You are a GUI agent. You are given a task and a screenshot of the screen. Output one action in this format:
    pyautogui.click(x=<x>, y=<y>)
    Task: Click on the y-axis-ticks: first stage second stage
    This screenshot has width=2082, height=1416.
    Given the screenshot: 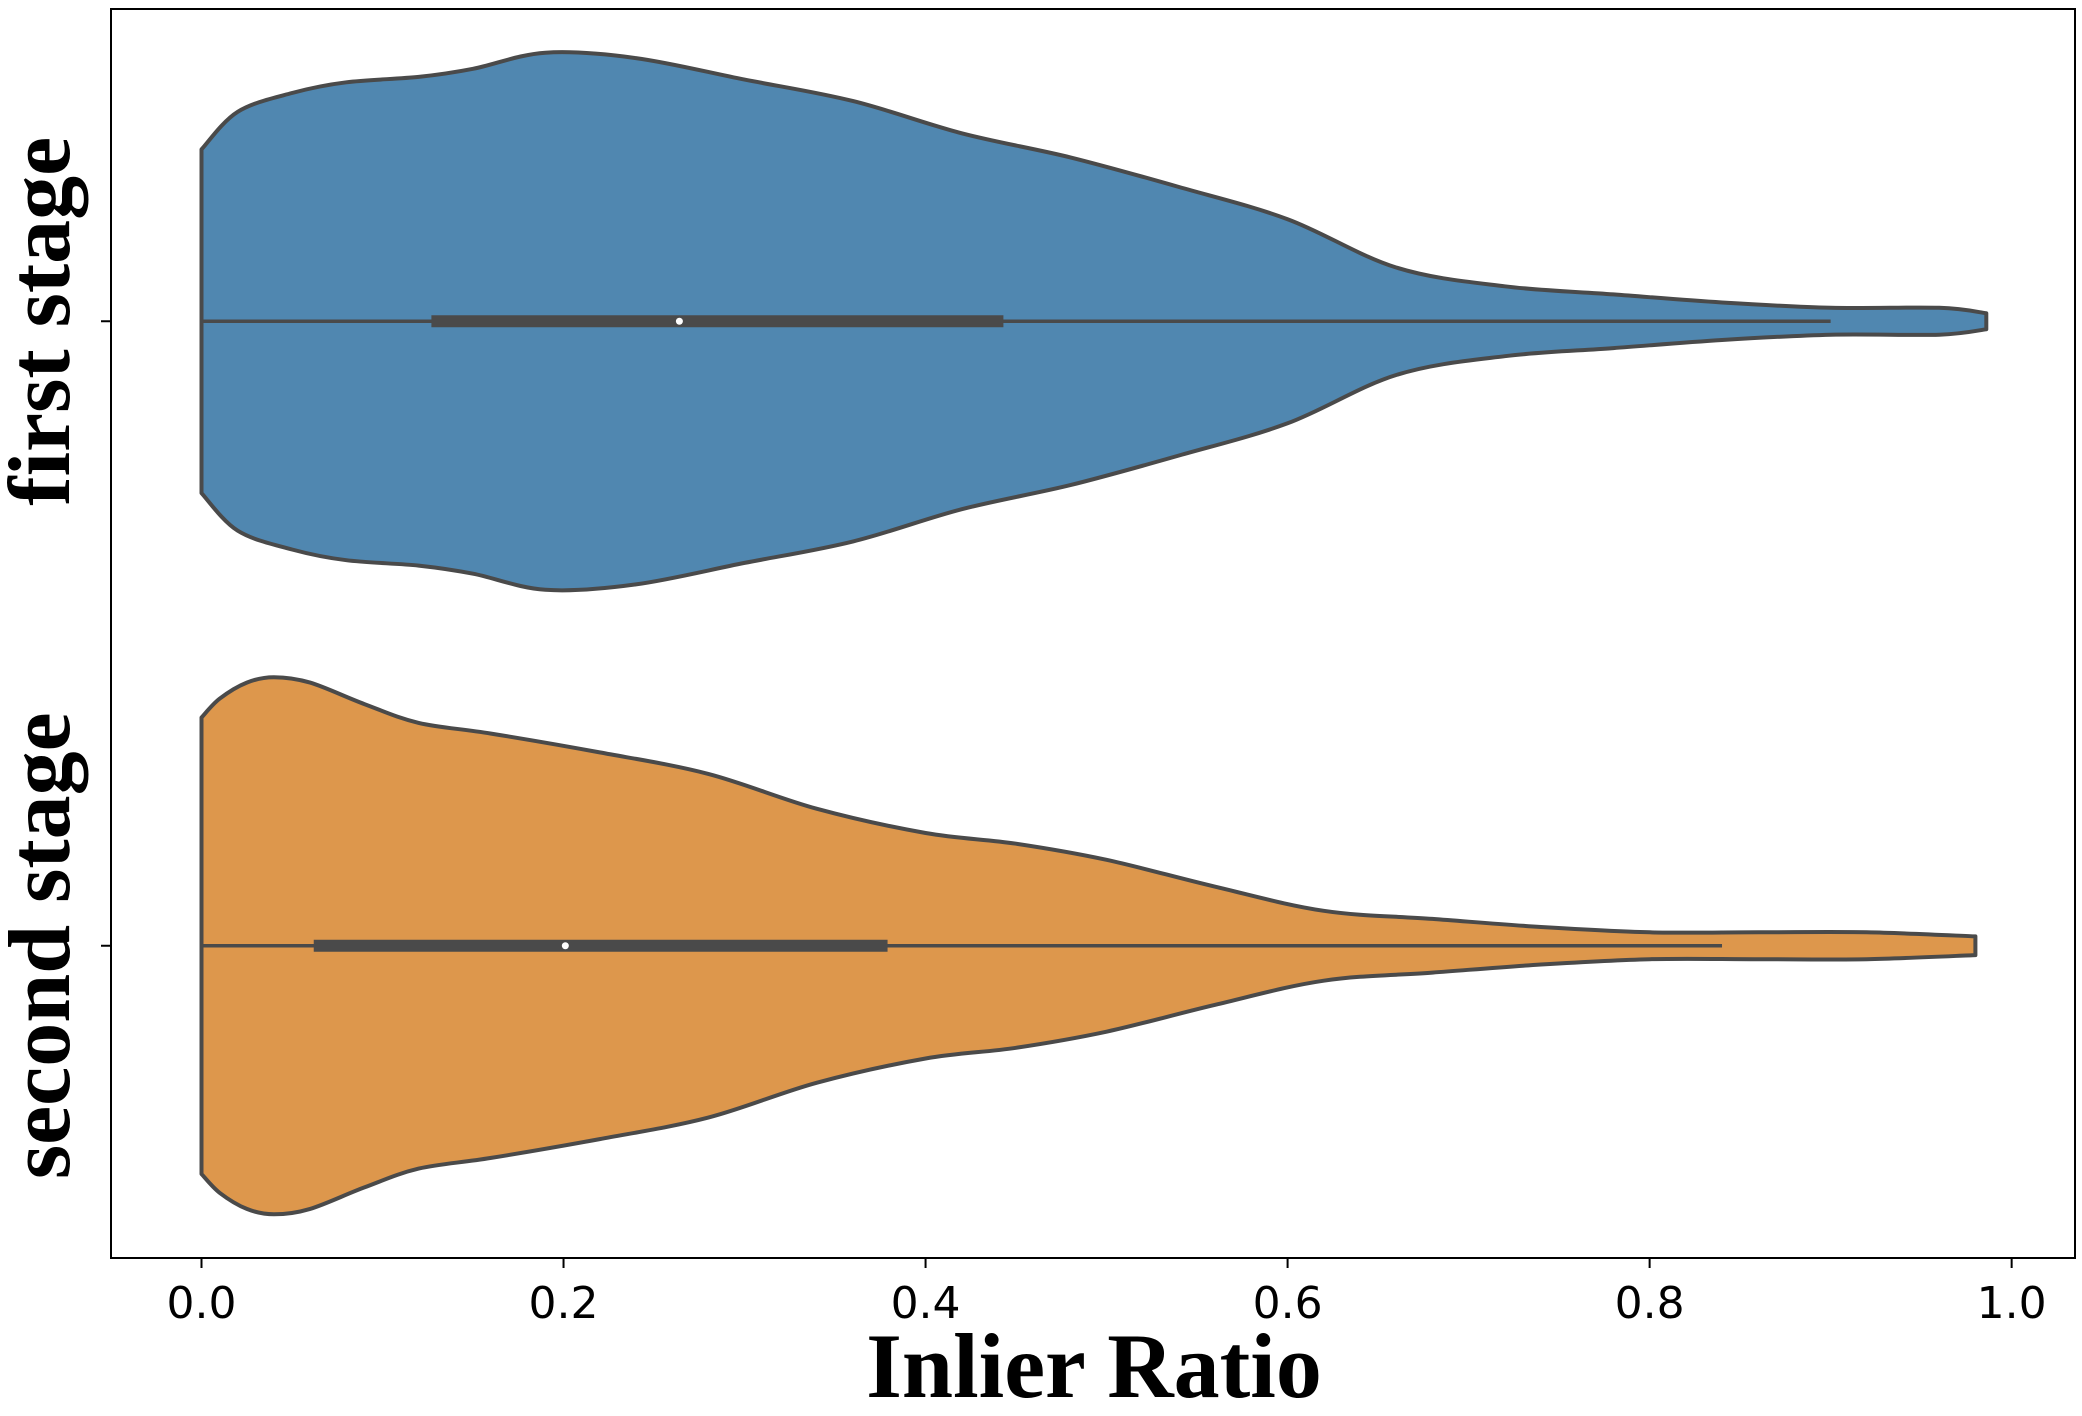 What is the action you would take?
    pyautogui.click(x=55, y=658)
    